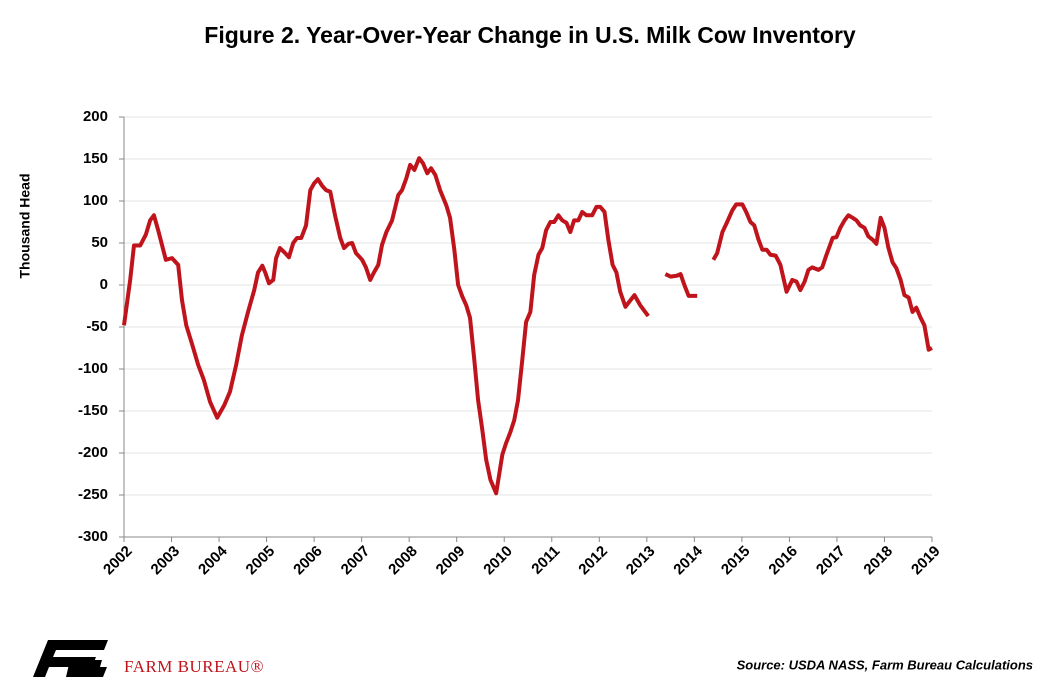 This screenshot has width=1061, height=682. Describe the element at coordinates (118, 561) in the screenshot. I see `x-tick-label: 2002` at that location.